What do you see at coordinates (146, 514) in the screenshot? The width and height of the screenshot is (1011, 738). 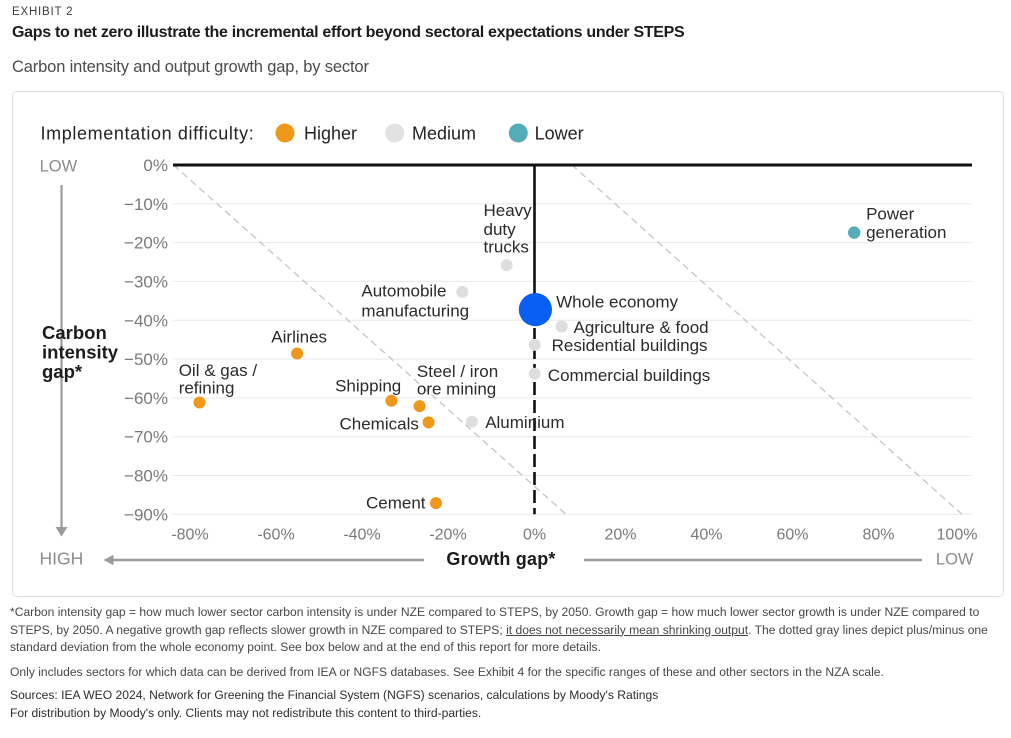 I see `svg-text: −90%` at bounding box center [146, 514].